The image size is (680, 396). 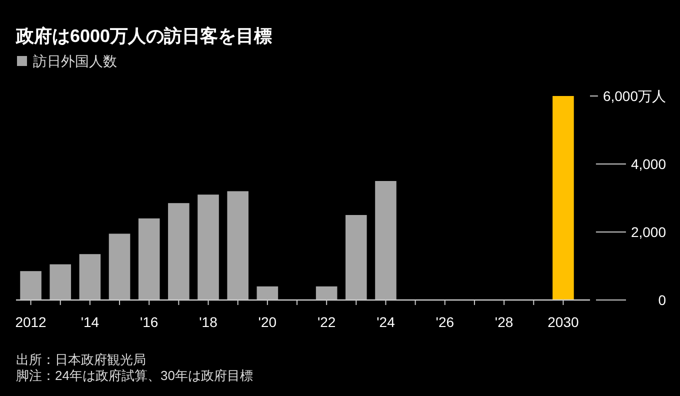 I want to click on y-tick-label: 6,000万人, so click(x=634, y=96).